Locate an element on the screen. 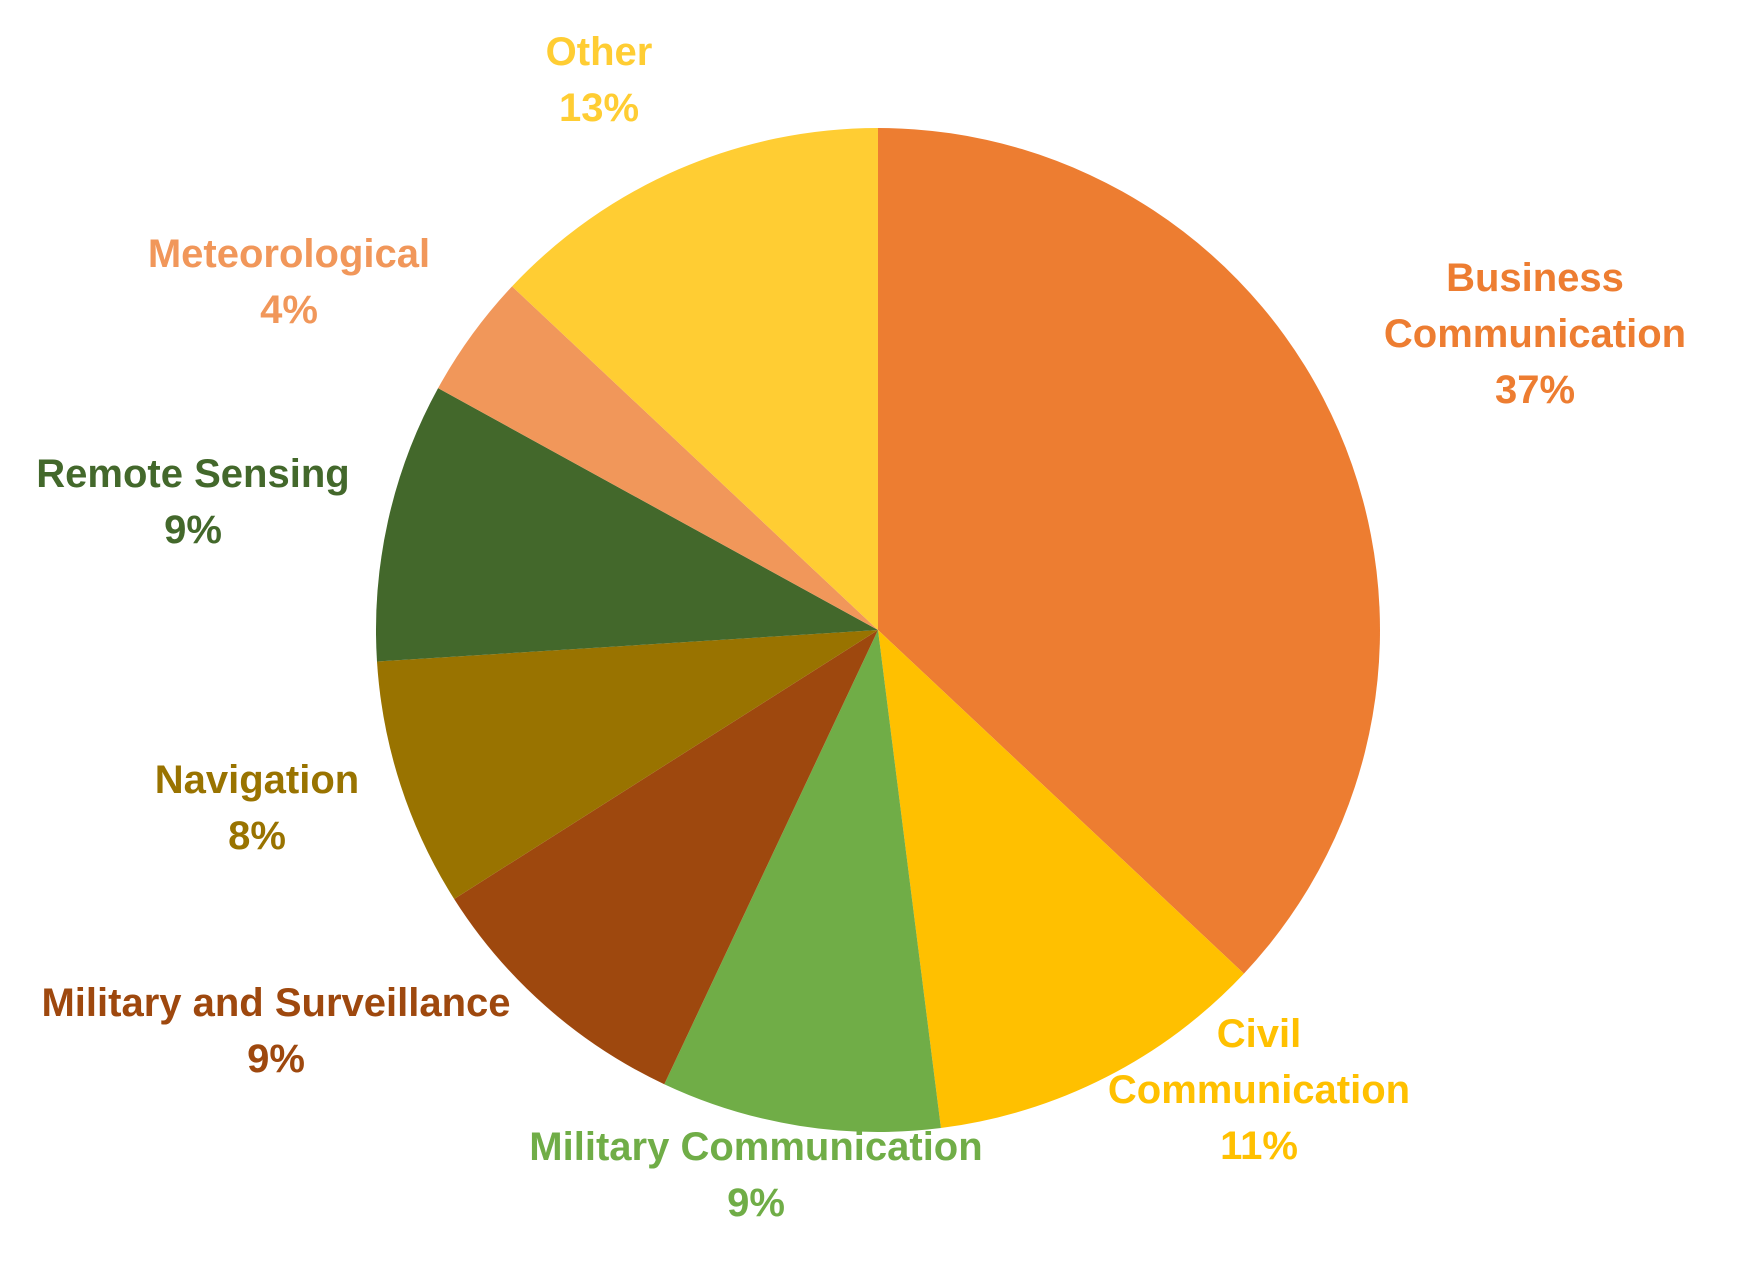  slice-other is located at coordinates (695, 379).